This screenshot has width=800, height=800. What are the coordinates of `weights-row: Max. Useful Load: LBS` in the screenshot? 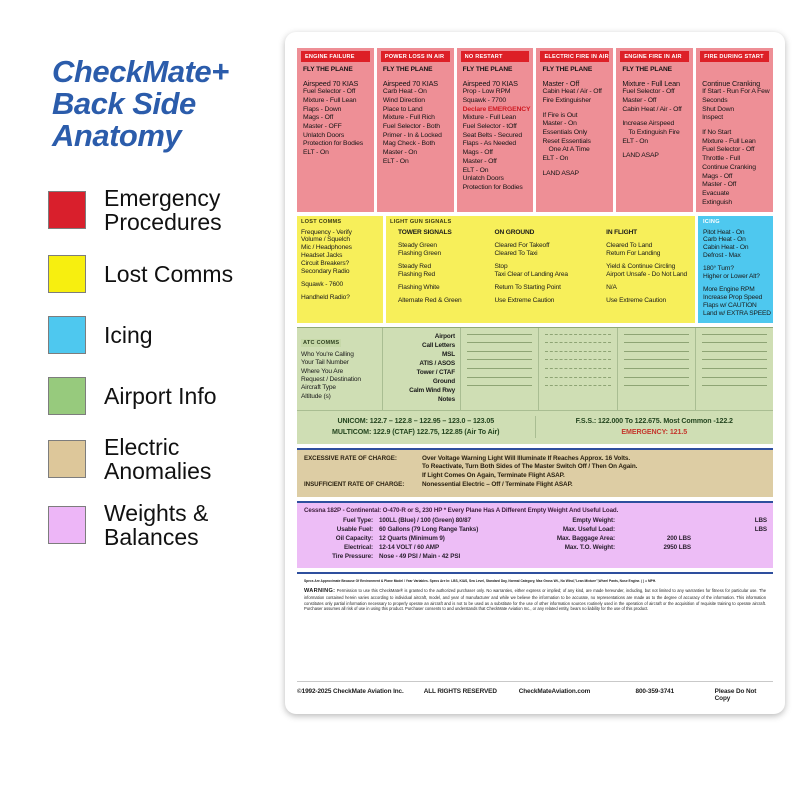 It's located at (638, 529).